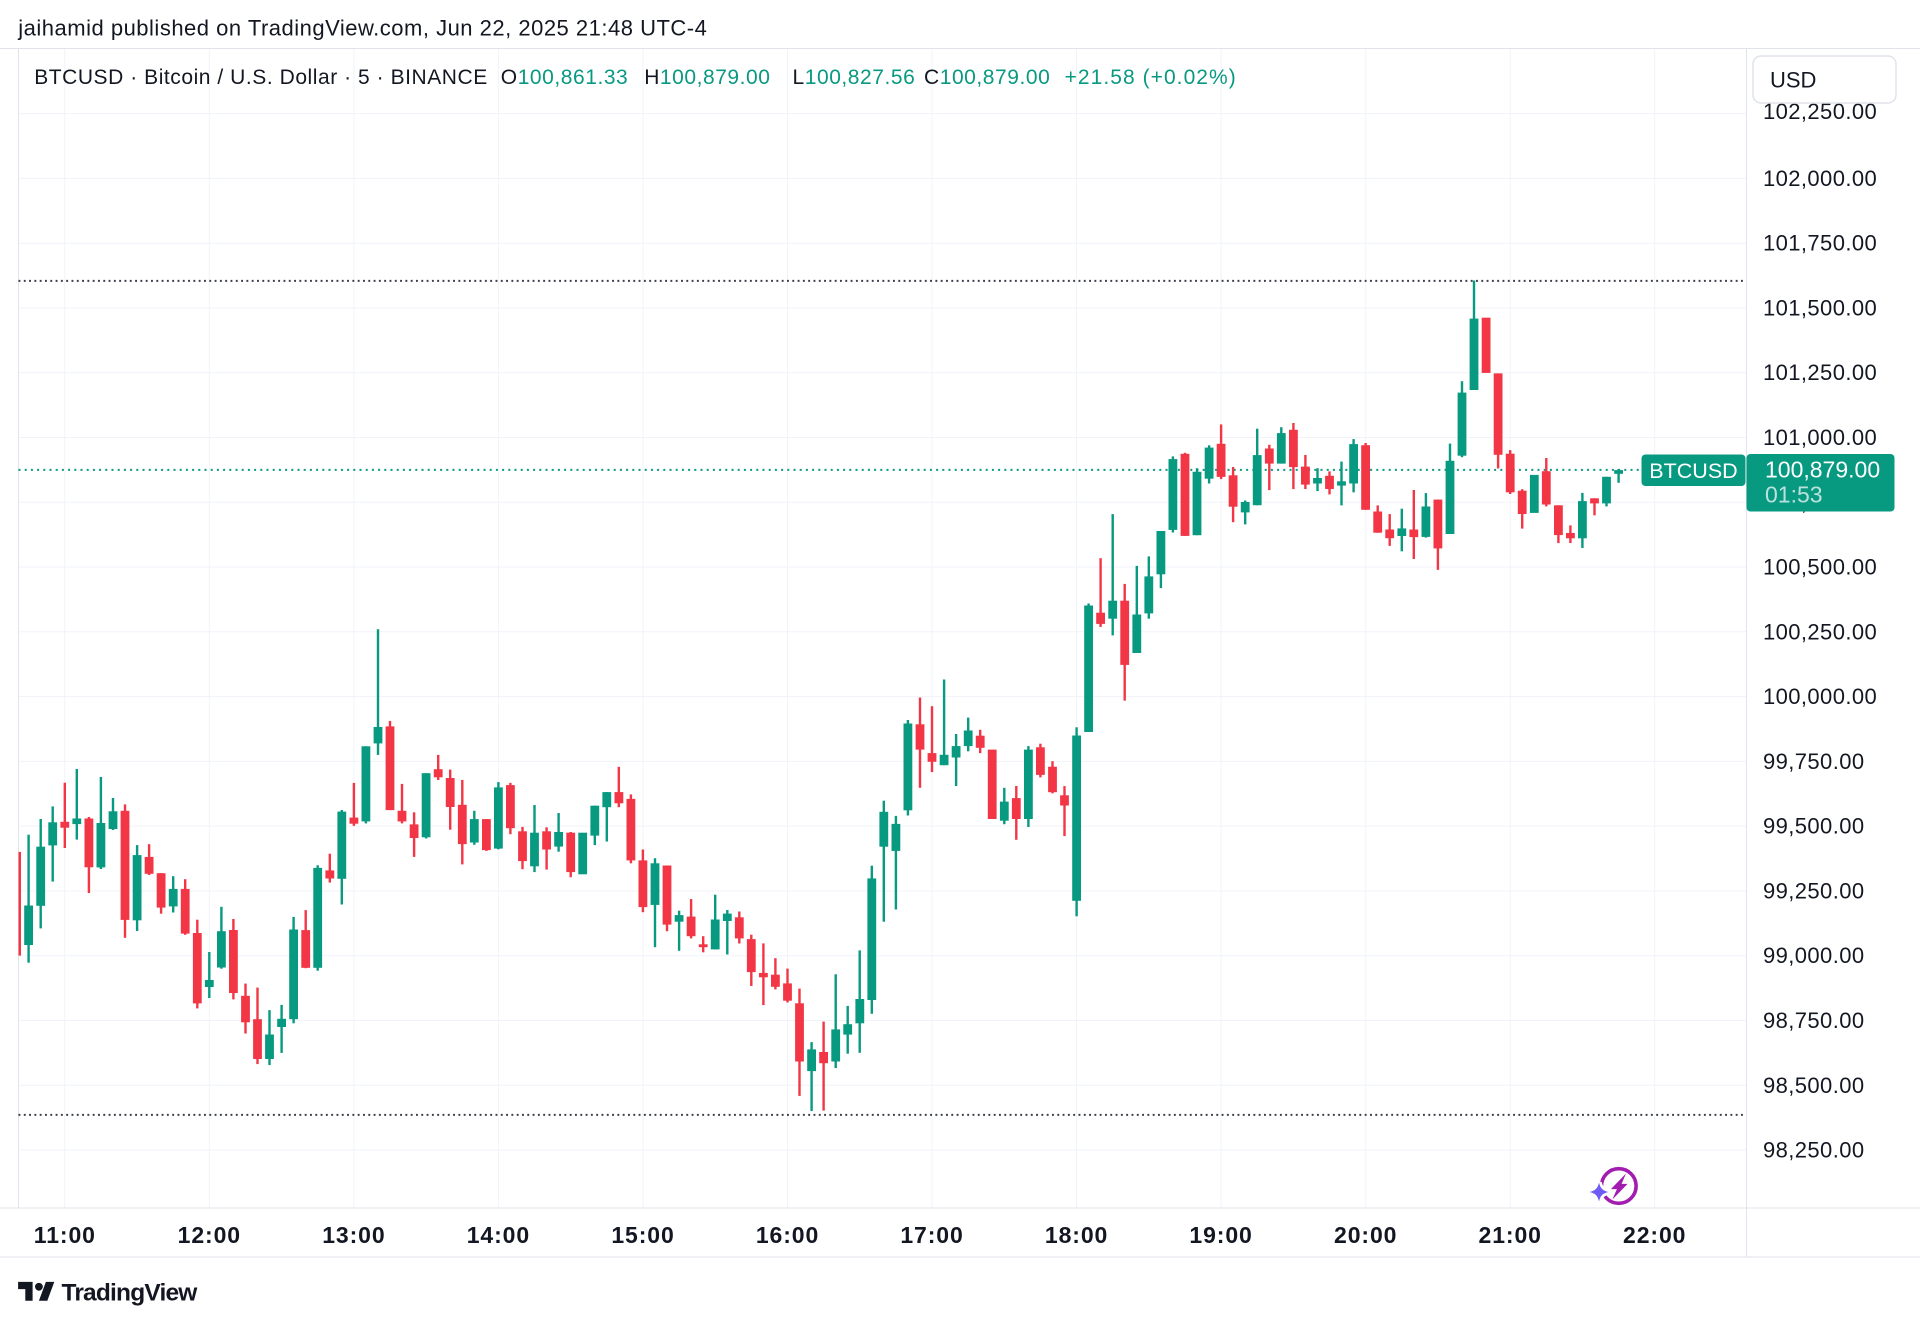  Describe the element at coordinates (707, 77) in the screenshot. I see `svg-text: H100,879.00` at that location.